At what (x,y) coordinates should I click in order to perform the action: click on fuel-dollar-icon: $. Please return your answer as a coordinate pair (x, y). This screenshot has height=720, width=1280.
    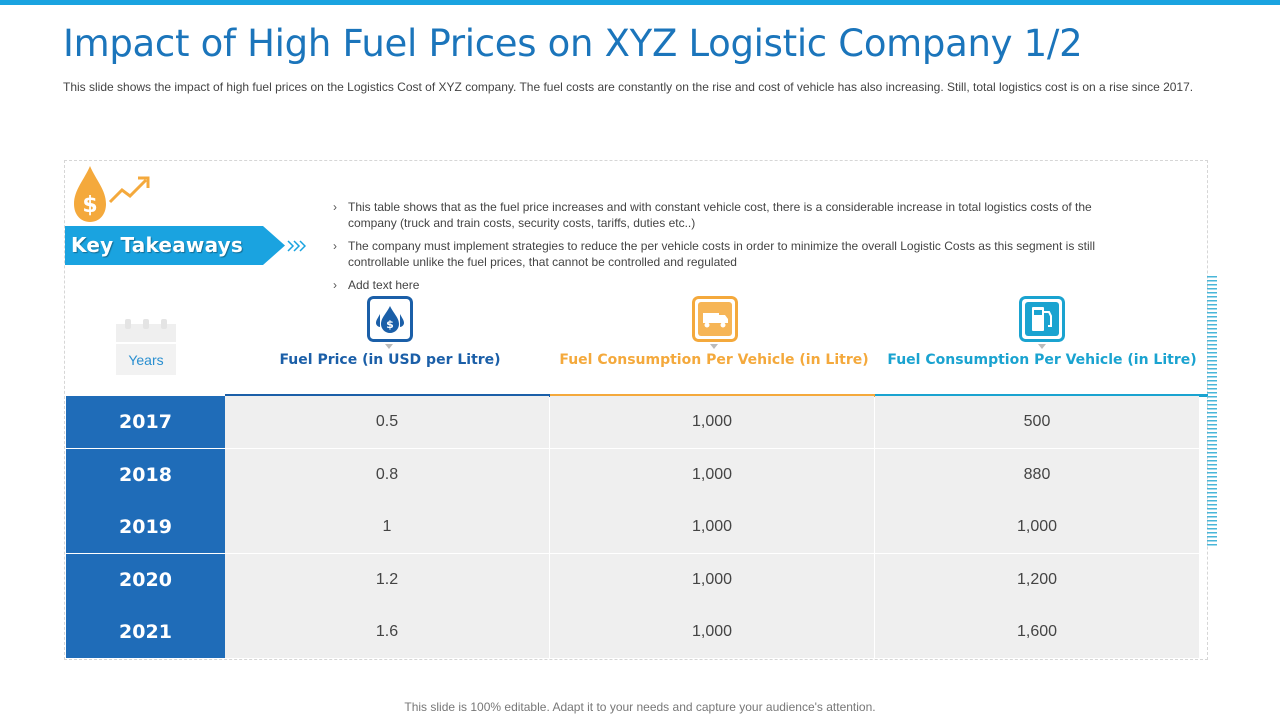
    Looking at the image, I should click on (390, 319).